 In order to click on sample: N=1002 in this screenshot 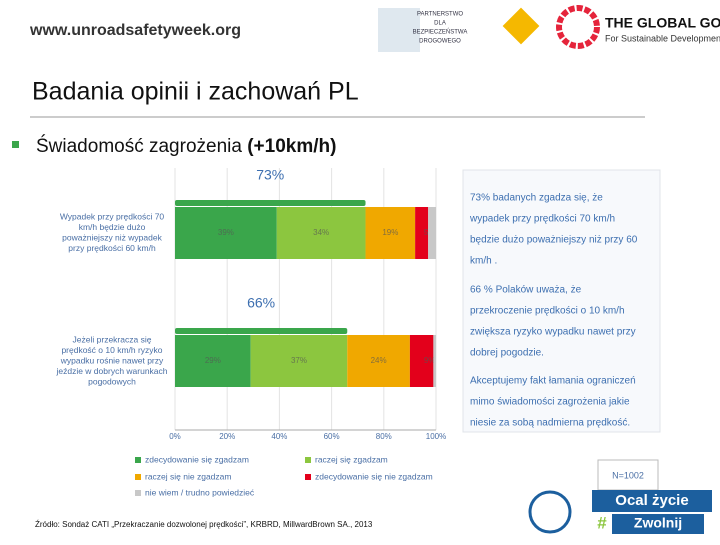, I will do `click(628, 475)`.